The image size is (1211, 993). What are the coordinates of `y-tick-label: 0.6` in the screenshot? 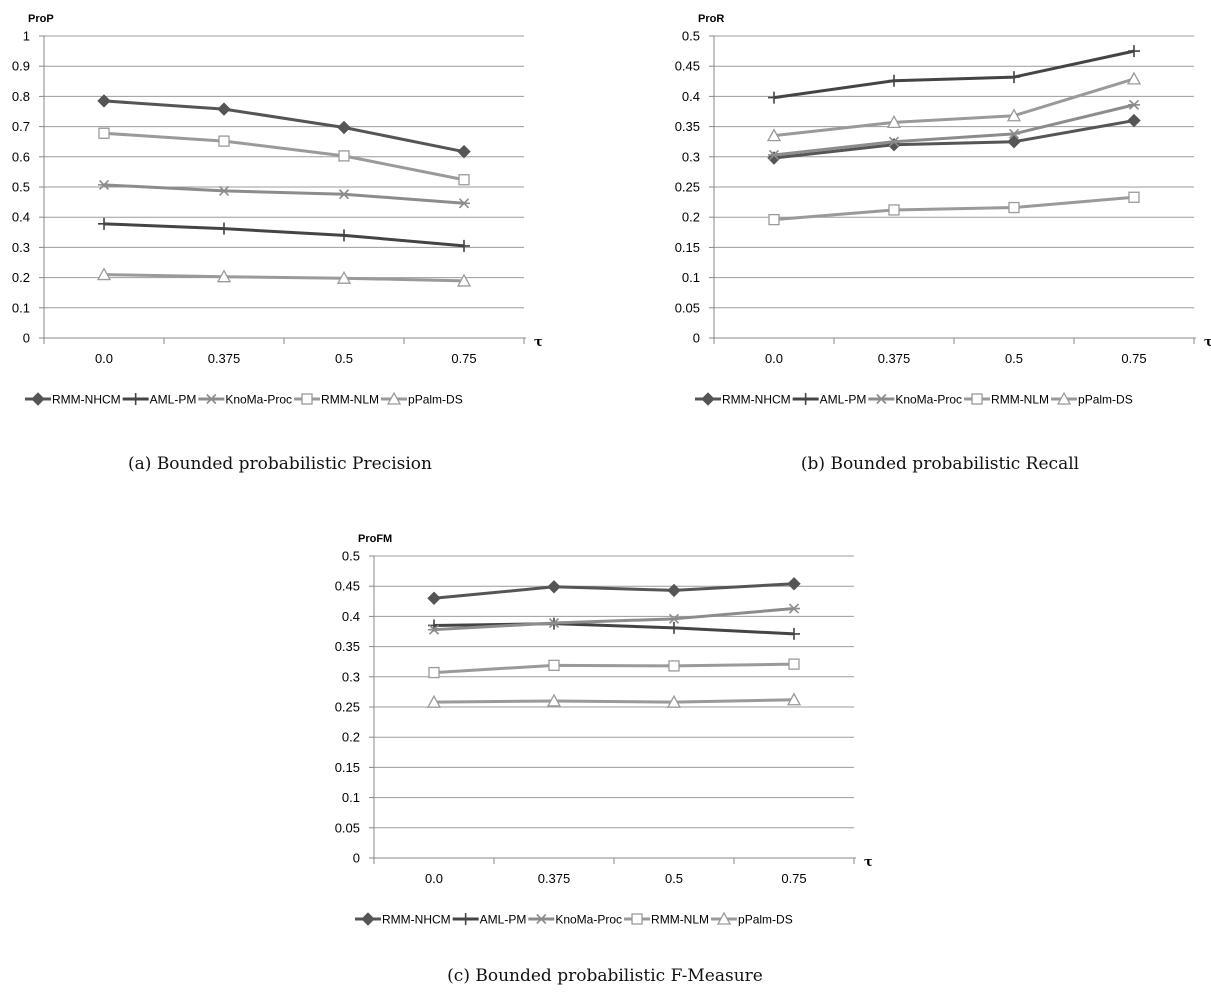 It's located at (21, 156).